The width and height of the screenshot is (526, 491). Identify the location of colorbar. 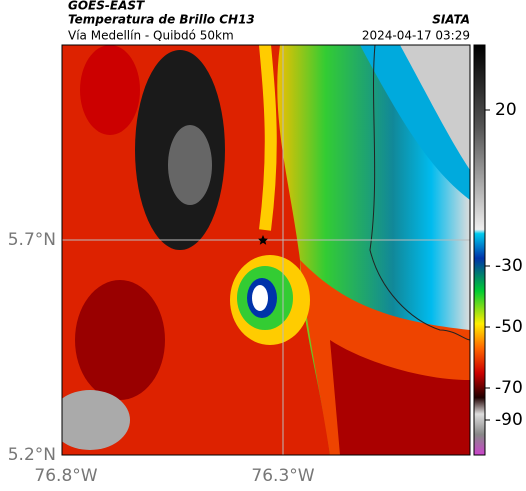
(479, 250).